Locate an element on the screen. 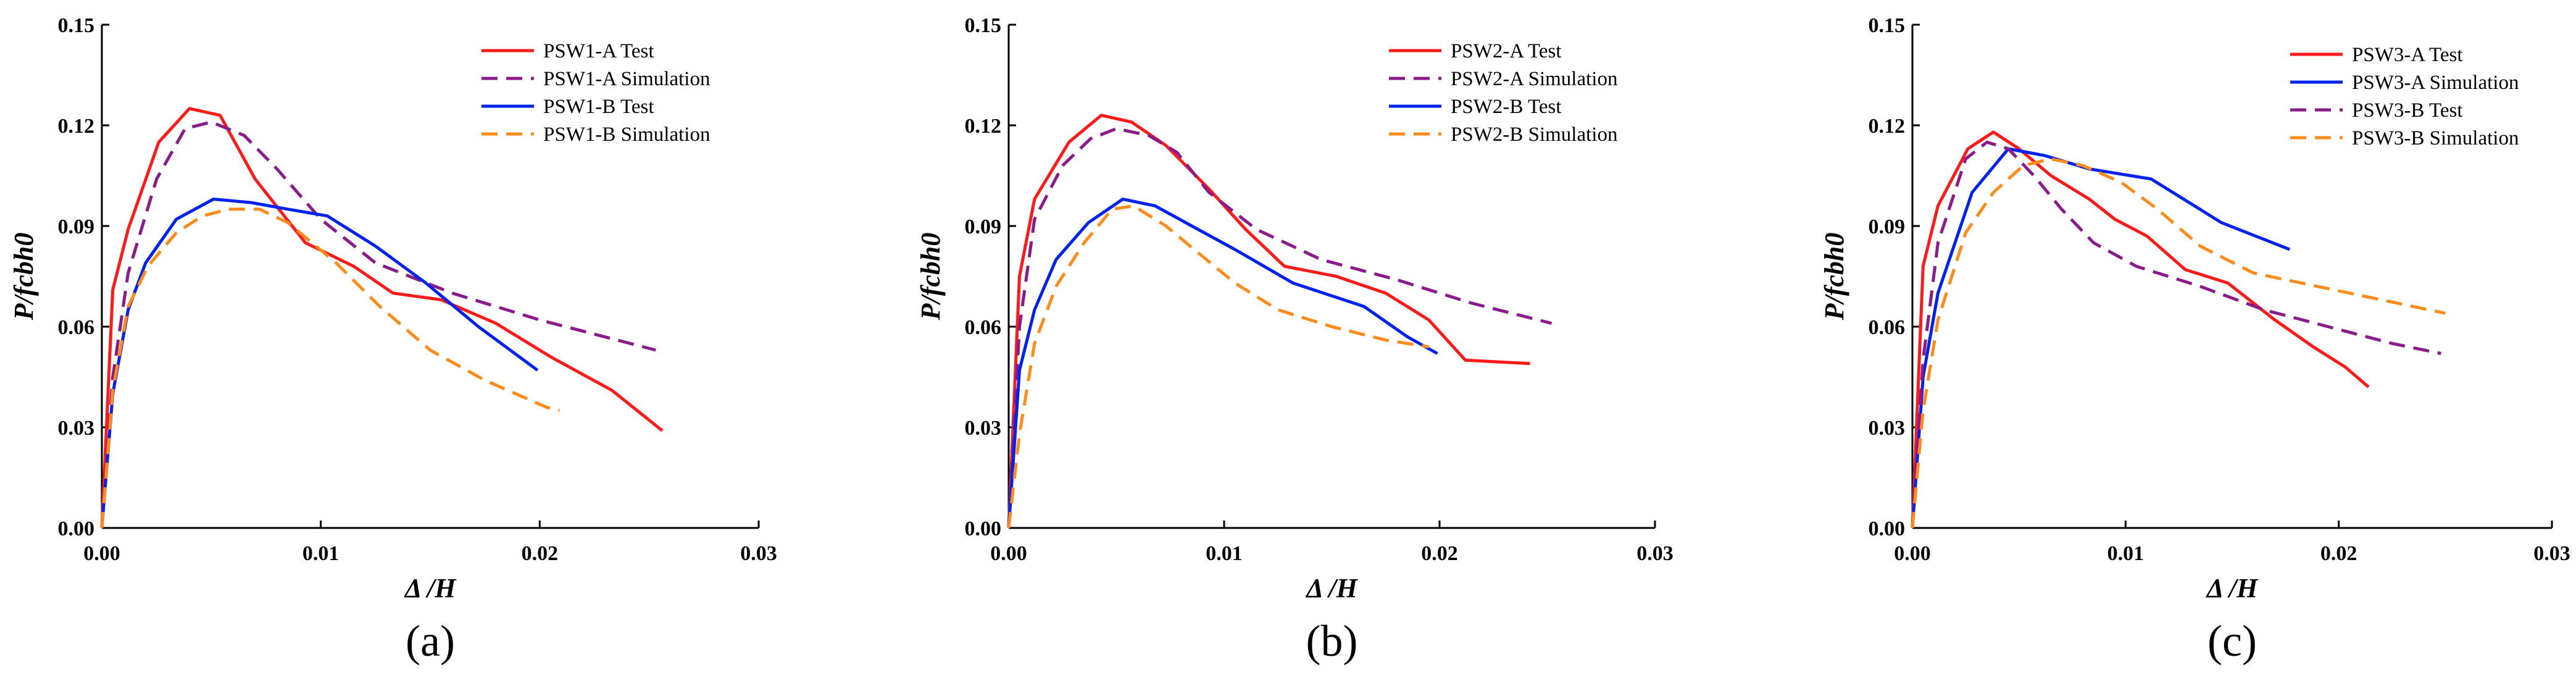  legend-label: PSW2-A Simulation is located at coordinates (1534, 79).